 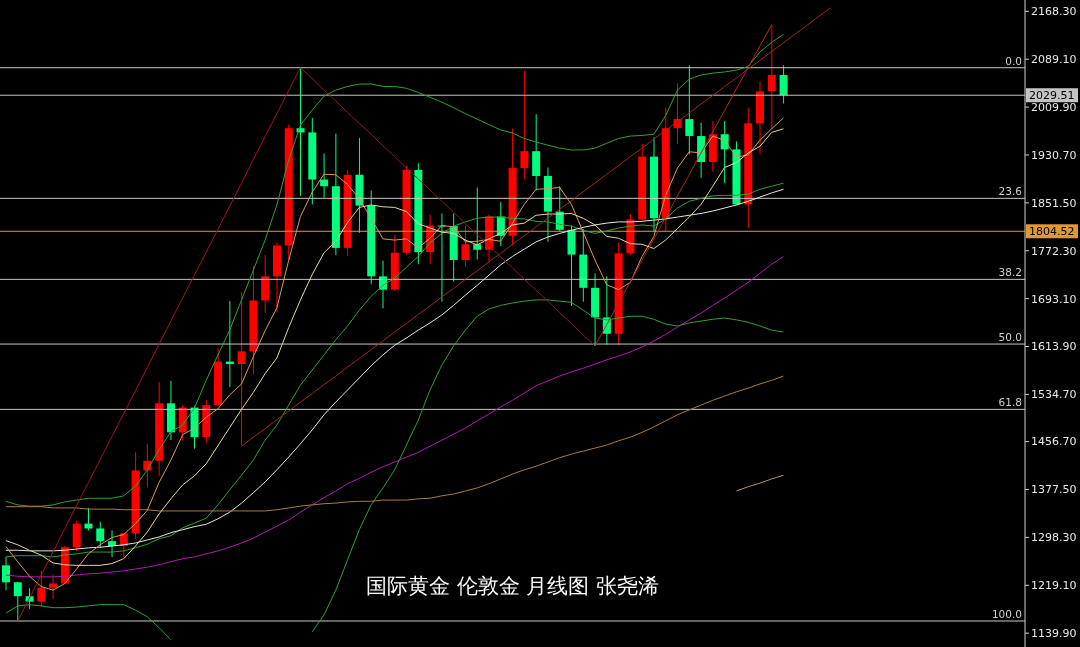 I want to click on annotation: 61.8, so click(x=1010, y=402).